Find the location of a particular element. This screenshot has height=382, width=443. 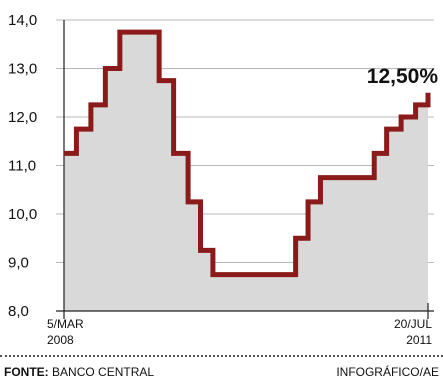

x-start-label-line2: 2008 is located at coordinates (60, 340).